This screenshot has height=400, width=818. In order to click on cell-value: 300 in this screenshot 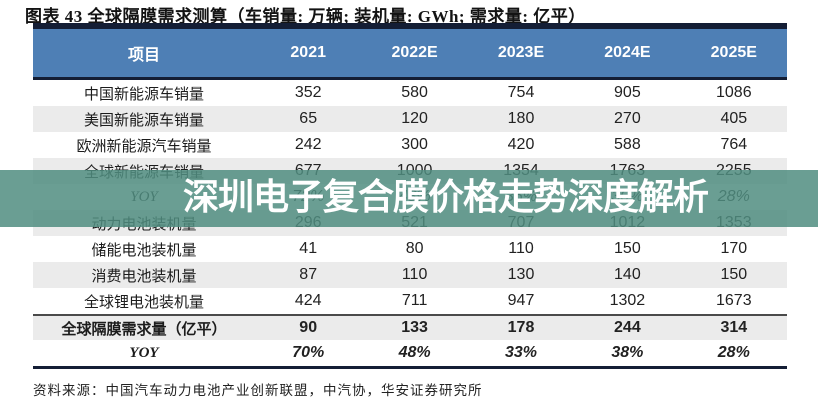, I will do `click(414, 144)`.